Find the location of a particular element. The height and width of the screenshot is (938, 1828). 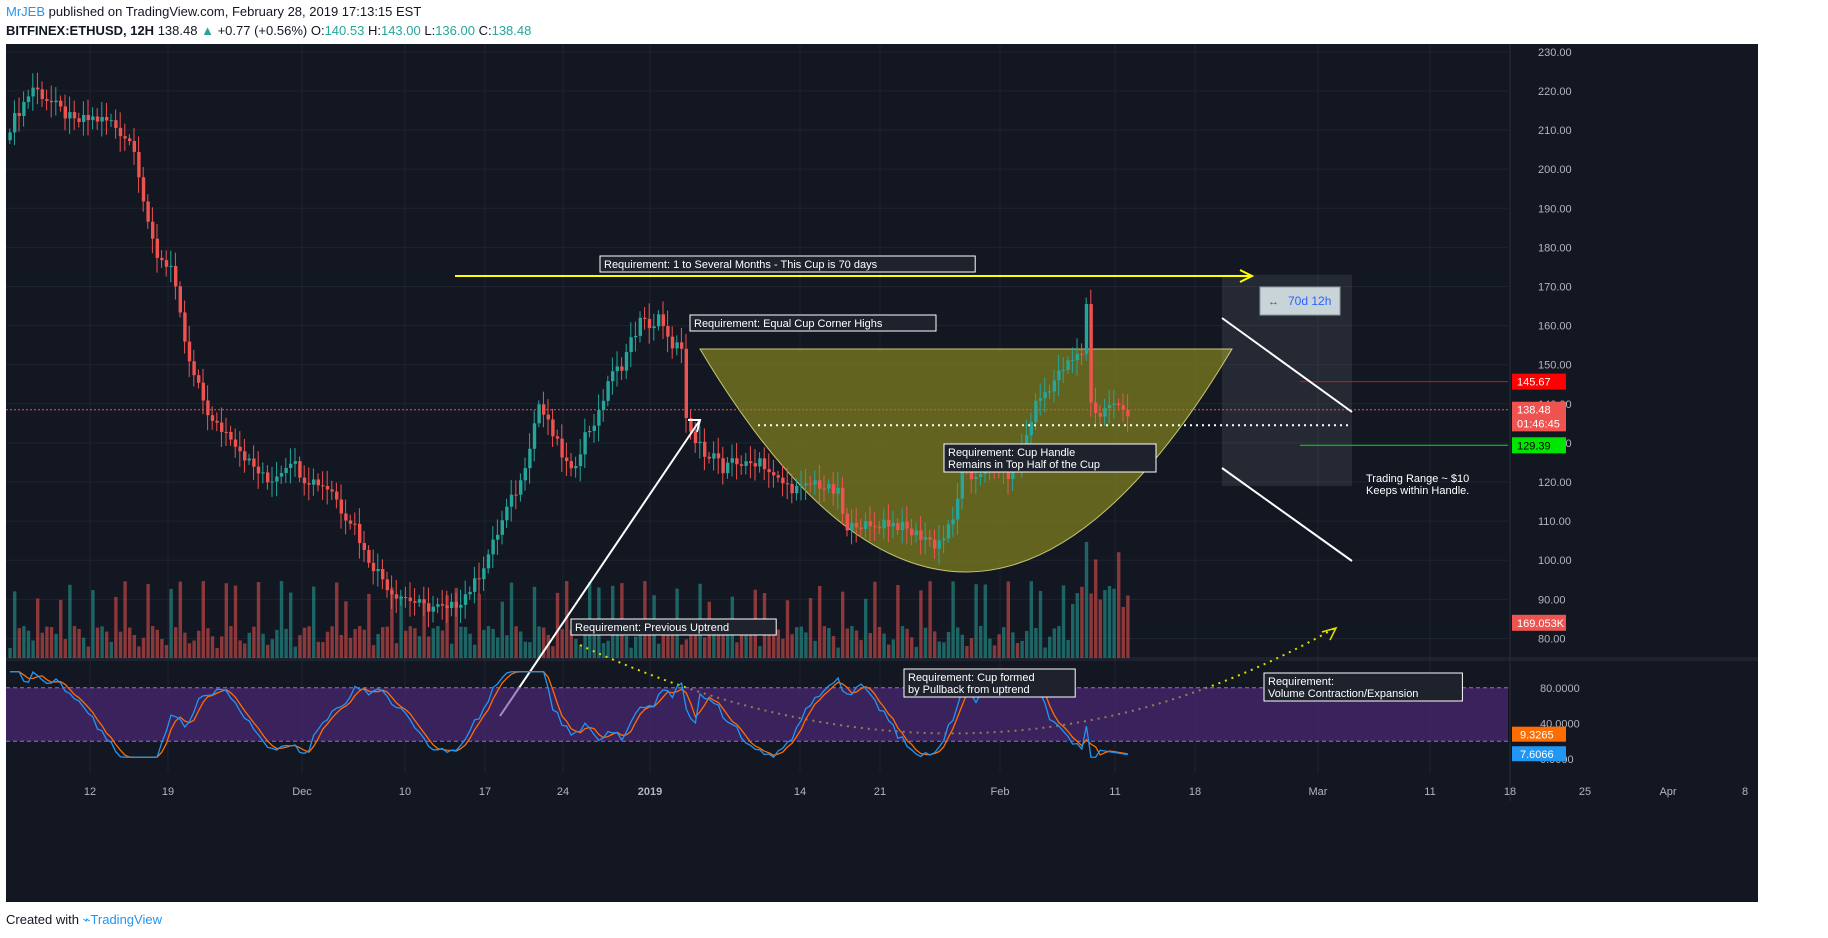

last-price: 138.48 is located at coordinates (177, 30).